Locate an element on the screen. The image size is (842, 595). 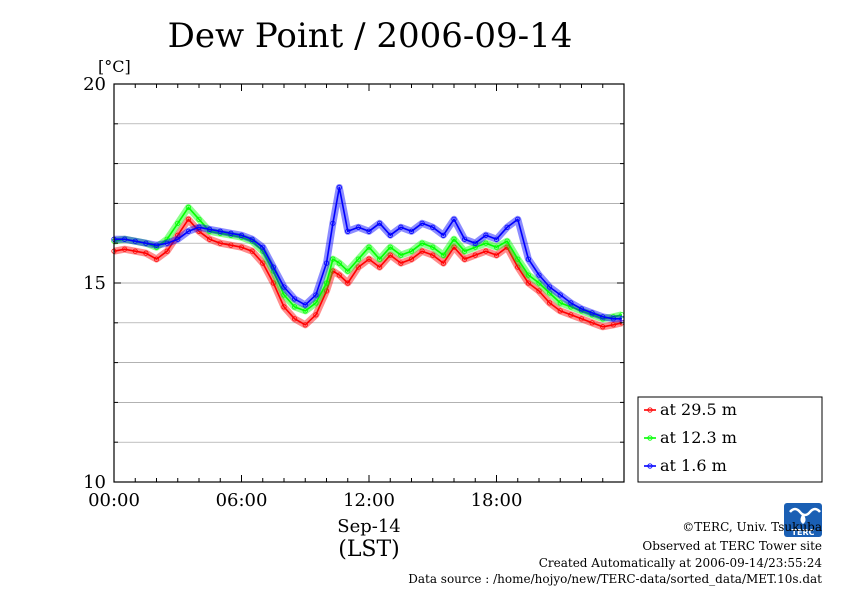
x-axis-timezone-label: (LST) is located at coordinates (369, 549).